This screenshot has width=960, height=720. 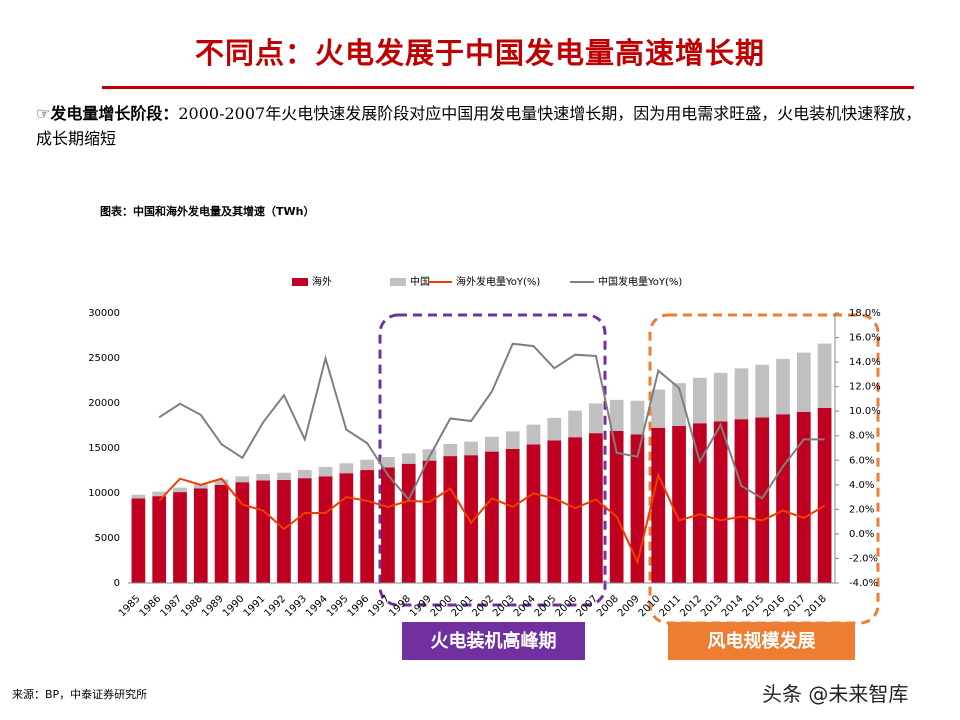 What do you see at coordinates (865, 338) in the screenshot?
I see `y2-tick-label: 16.0%` at bounding box center [865, 338].